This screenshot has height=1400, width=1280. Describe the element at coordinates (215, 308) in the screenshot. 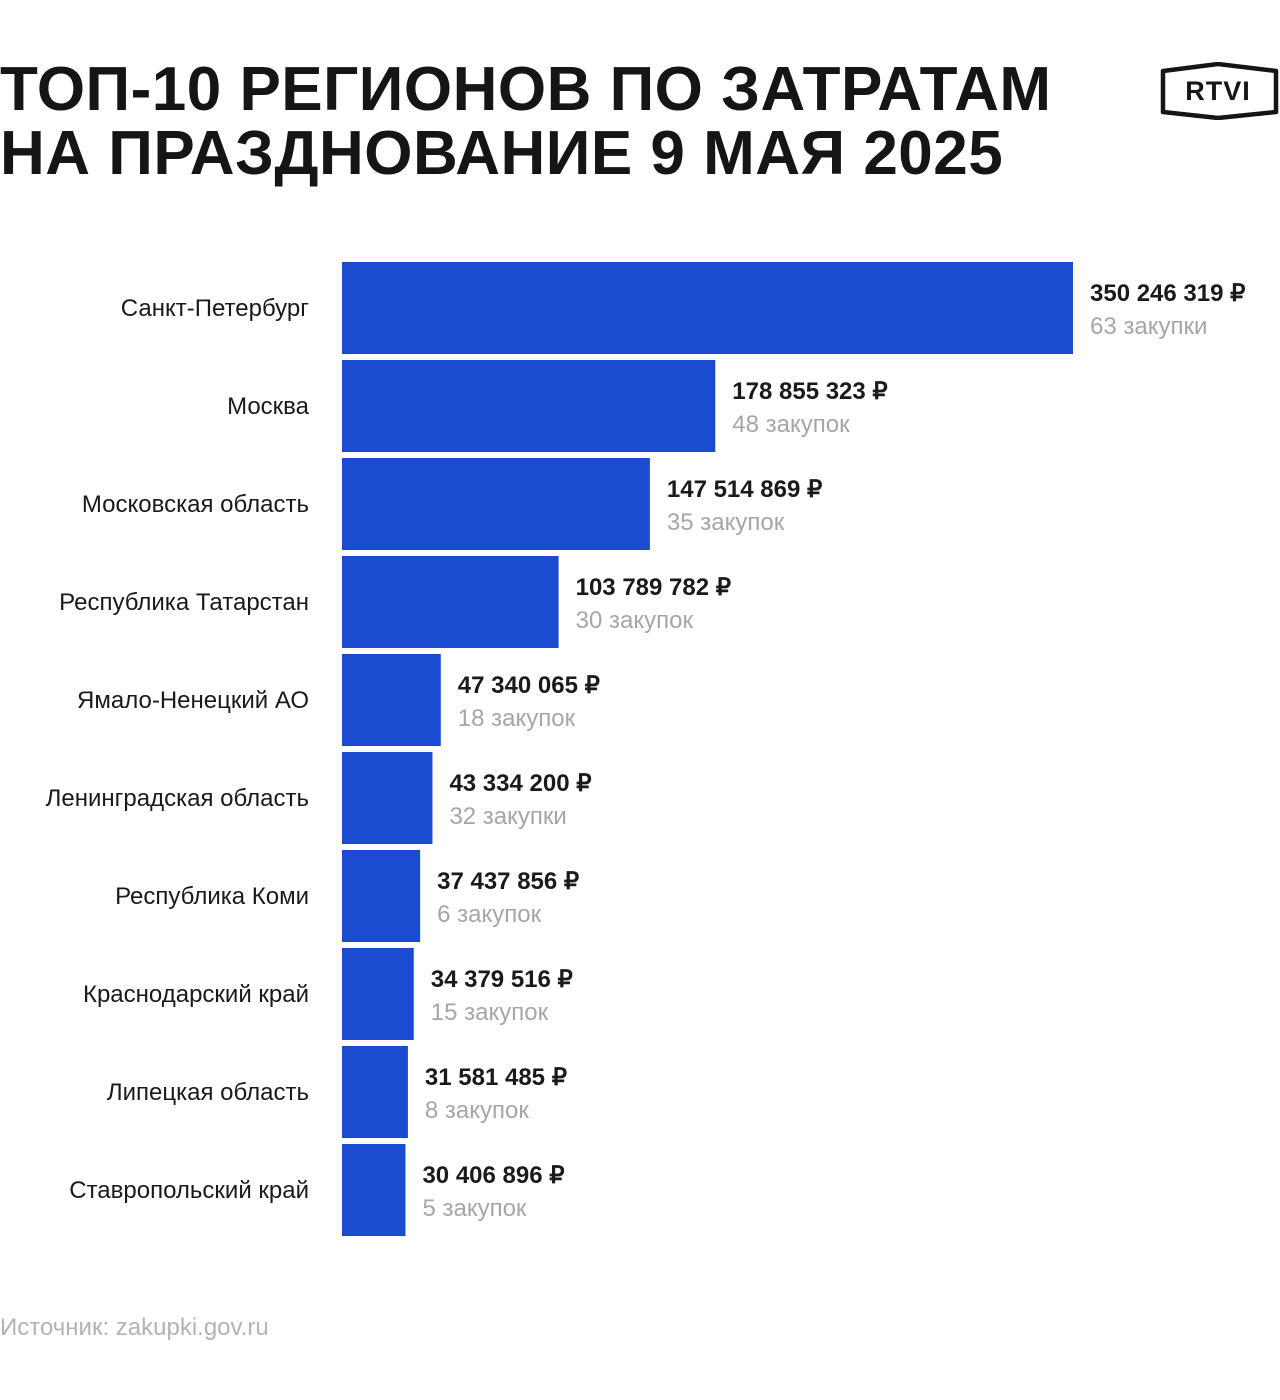

I see `category-label: Санкт-Петербург` at that location.